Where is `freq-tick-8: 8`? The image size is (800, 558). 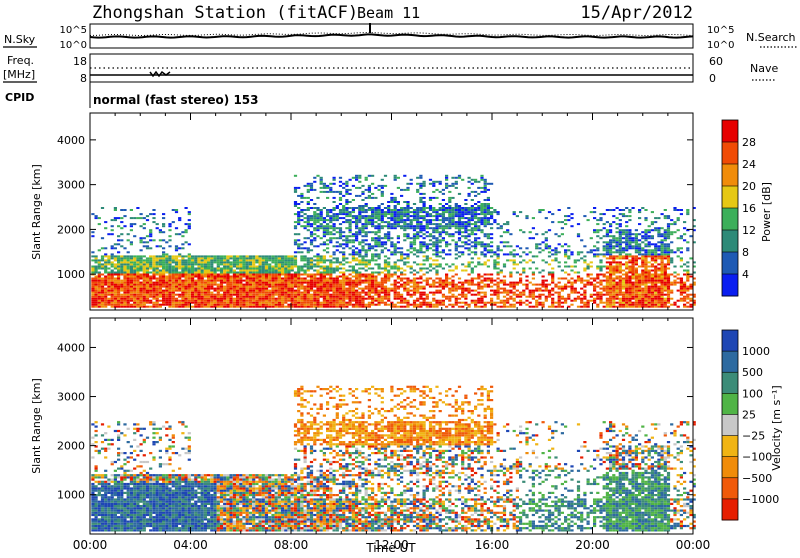
freq-tick-8: 8 is located at coordinates (83, 78).